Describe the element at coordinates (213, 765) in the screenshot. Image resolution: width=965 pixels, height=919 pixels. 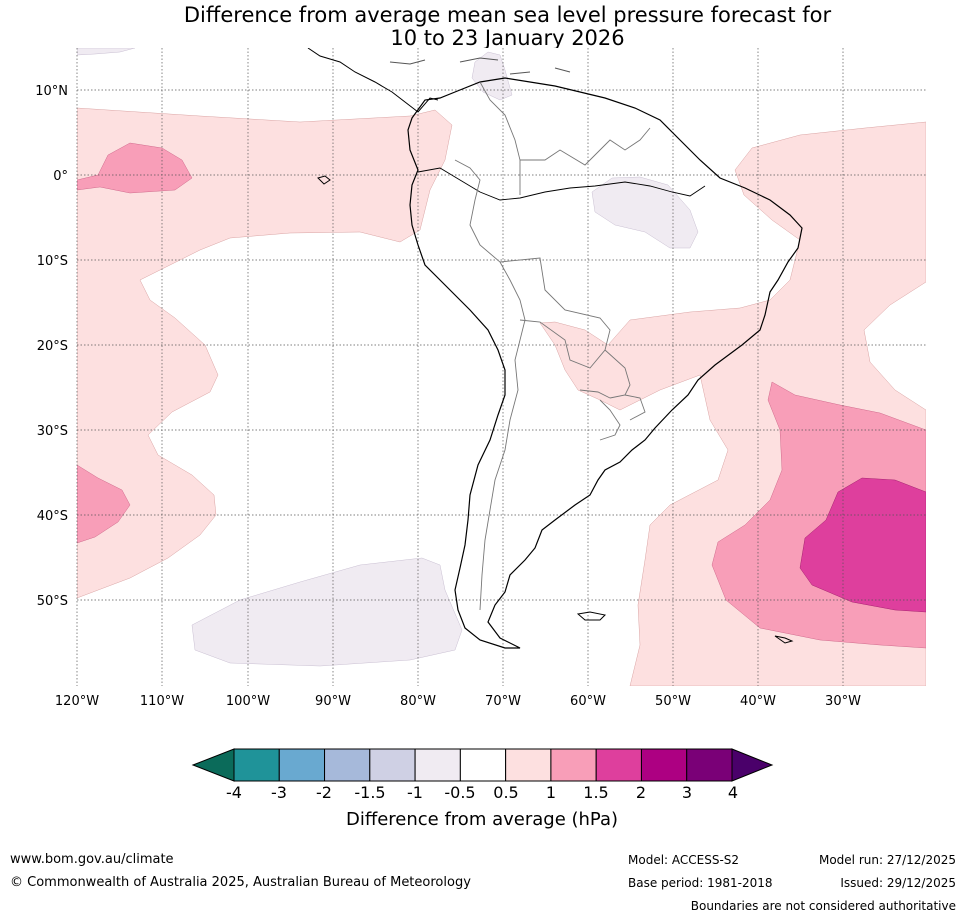
I see `colorbar-under-arrow` at that location.